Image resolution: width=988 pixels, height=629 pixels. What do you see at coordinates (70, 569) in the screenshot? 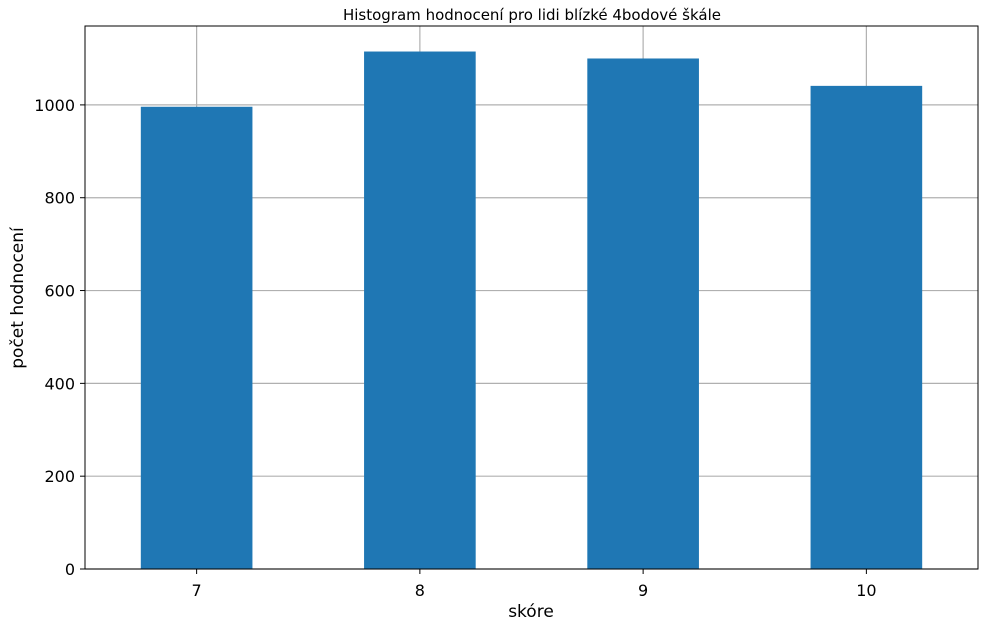
I see `y-tick-label: 0` at bounding box center [70, 569].